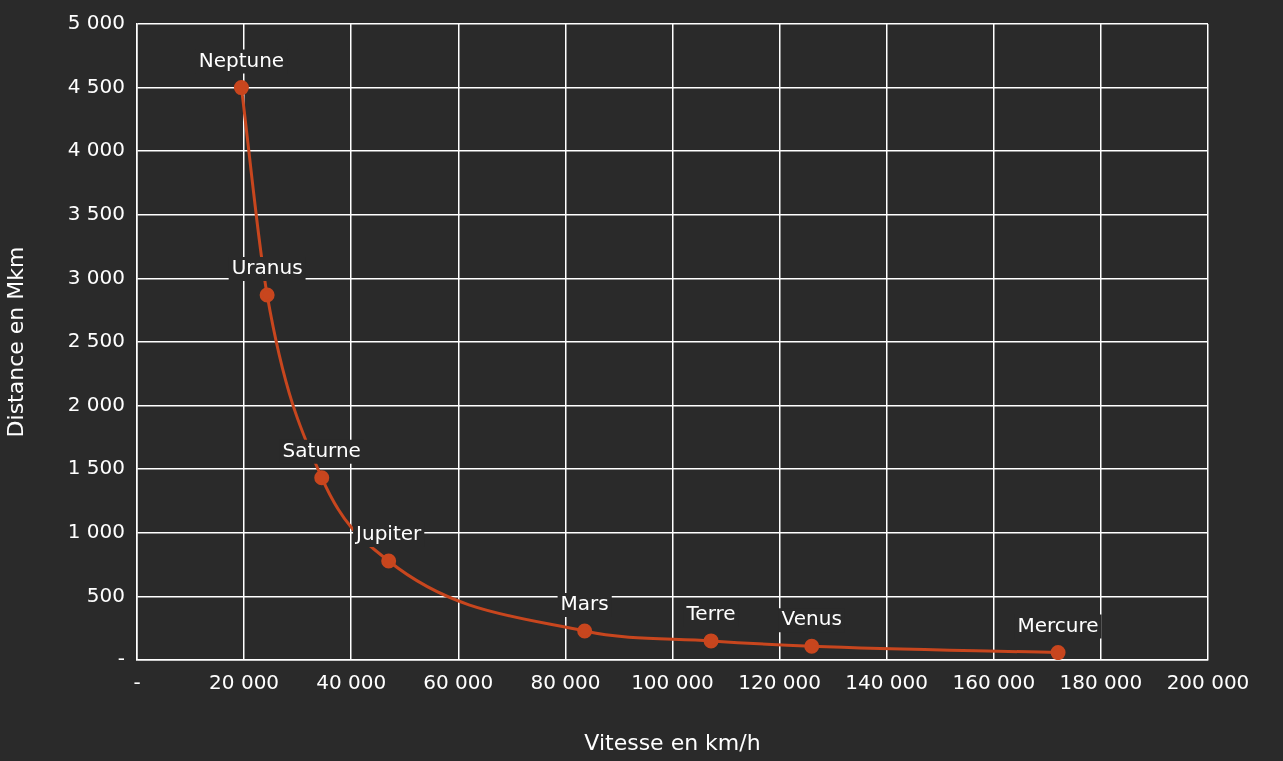  Describe the element at coordinates (96, 467) in the screenshot. I see `y-tick-label: 1 500` at that location.